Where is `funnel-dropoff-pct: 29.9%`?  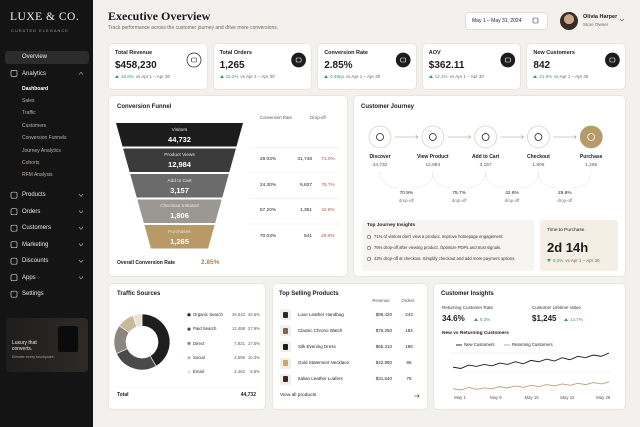 funnel-dropoff-pct: 29.9% is located at coordinates (328, 236).